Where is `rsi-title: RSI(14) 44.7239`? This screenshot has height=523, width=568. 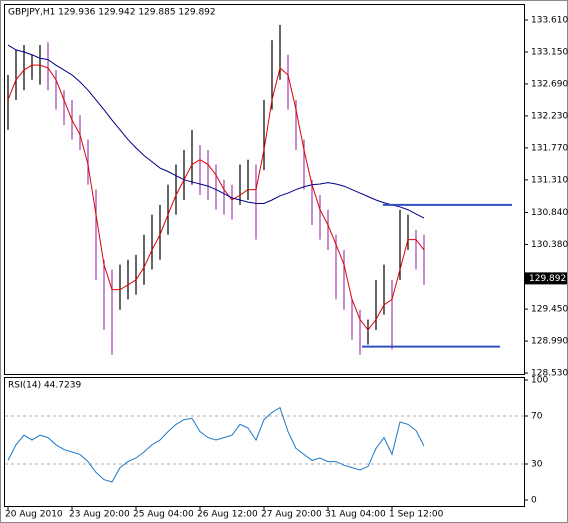
rsi-title: RSI(14) 44.7239 is located at coordinates (44, 386).